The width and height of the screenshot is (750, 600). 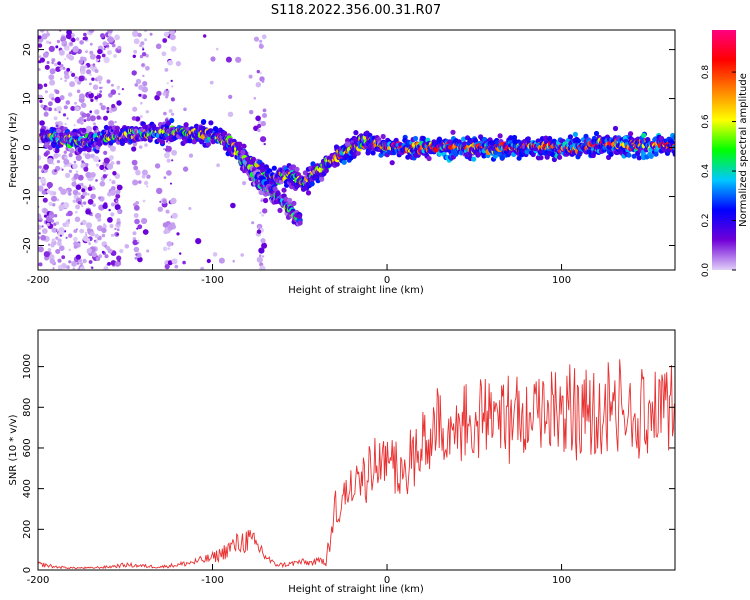 What do you see at coordinates (299, 275) in the screenshot?
I see `spectrogram-x-ticks: -200 -100 0 100` at bounding box center [299, 275].